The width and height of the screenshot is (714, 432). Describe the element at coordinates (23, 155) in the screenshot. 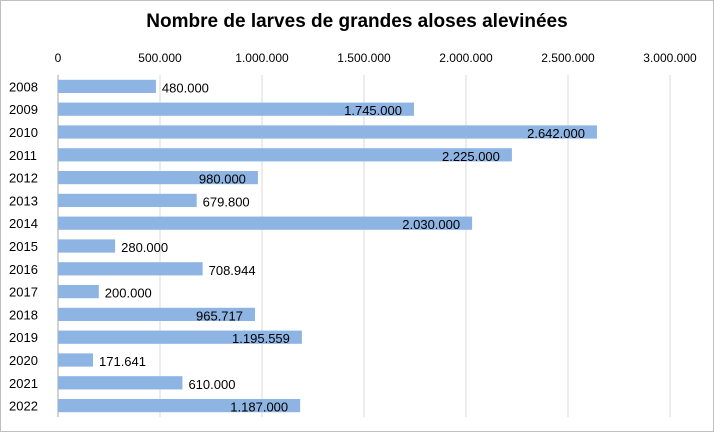

I see `y-tick-label: 2011` at that location.